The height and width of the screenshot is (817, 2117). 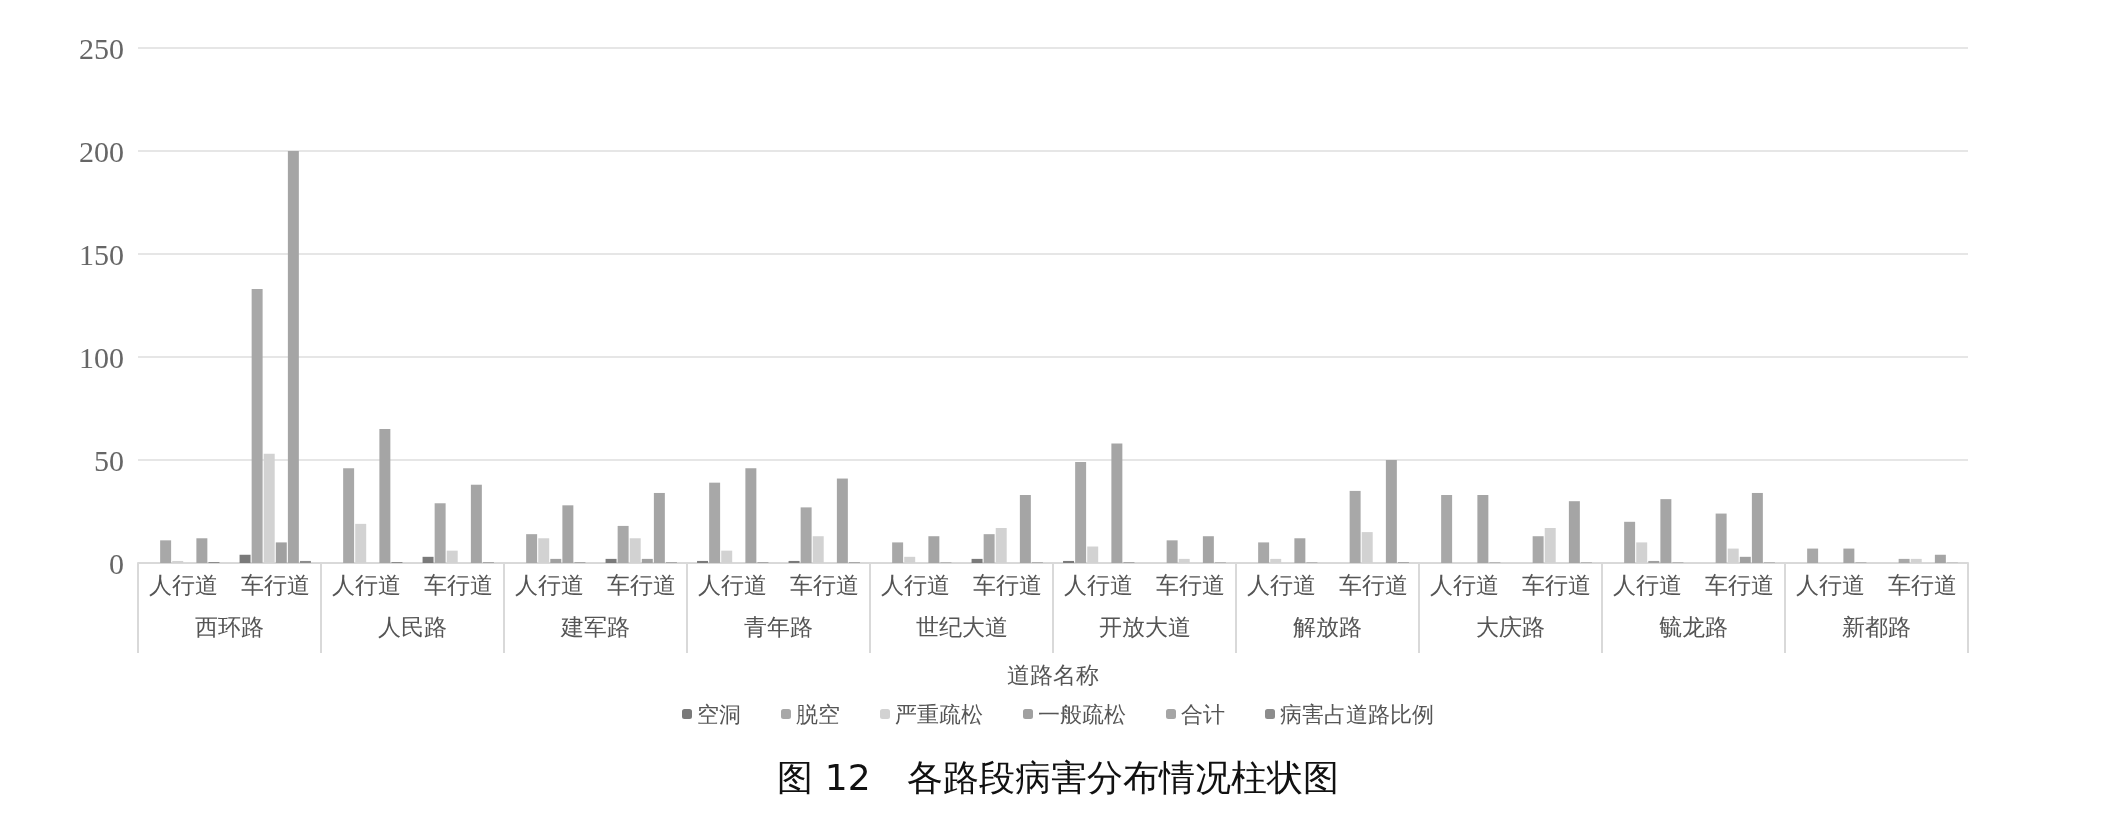 I want to click on text: 青年路, so click(x=778, y=626).